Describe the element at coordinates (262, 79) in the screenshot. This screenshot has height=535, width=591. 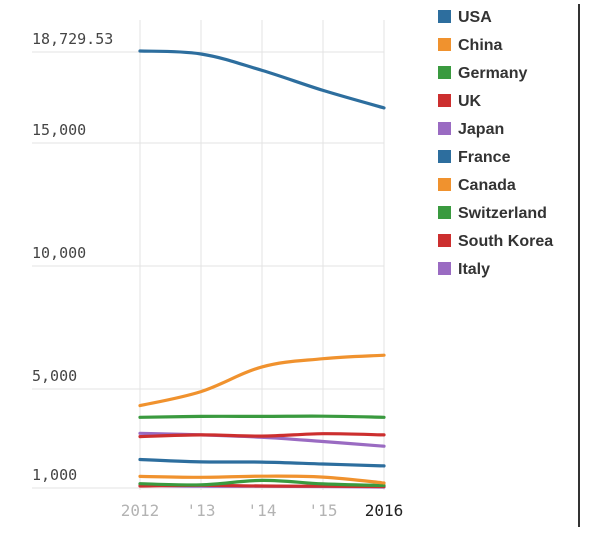
I see `series-line-usa` at that location.